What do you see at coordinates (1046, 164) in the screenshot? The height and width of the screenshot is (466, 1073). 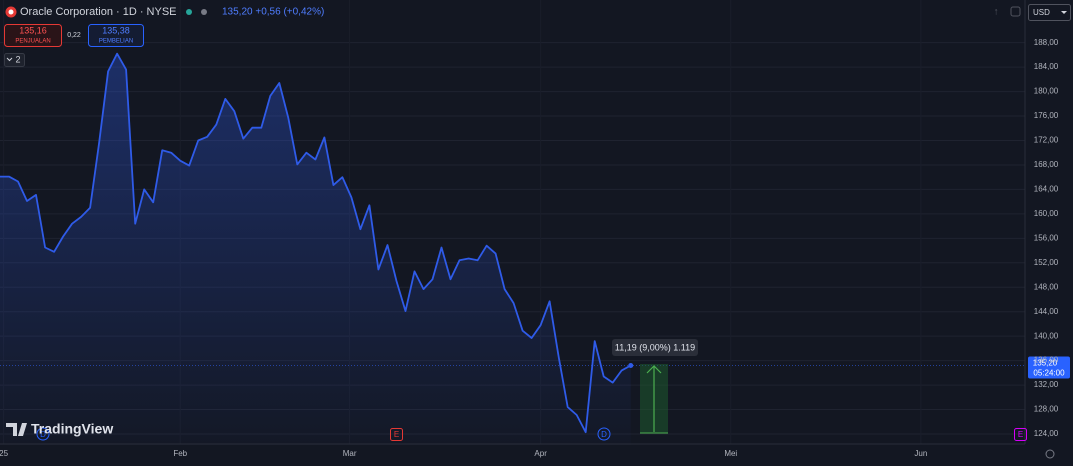 I see `y-tick-label: 168,00` at bounding box center [1046, 164].